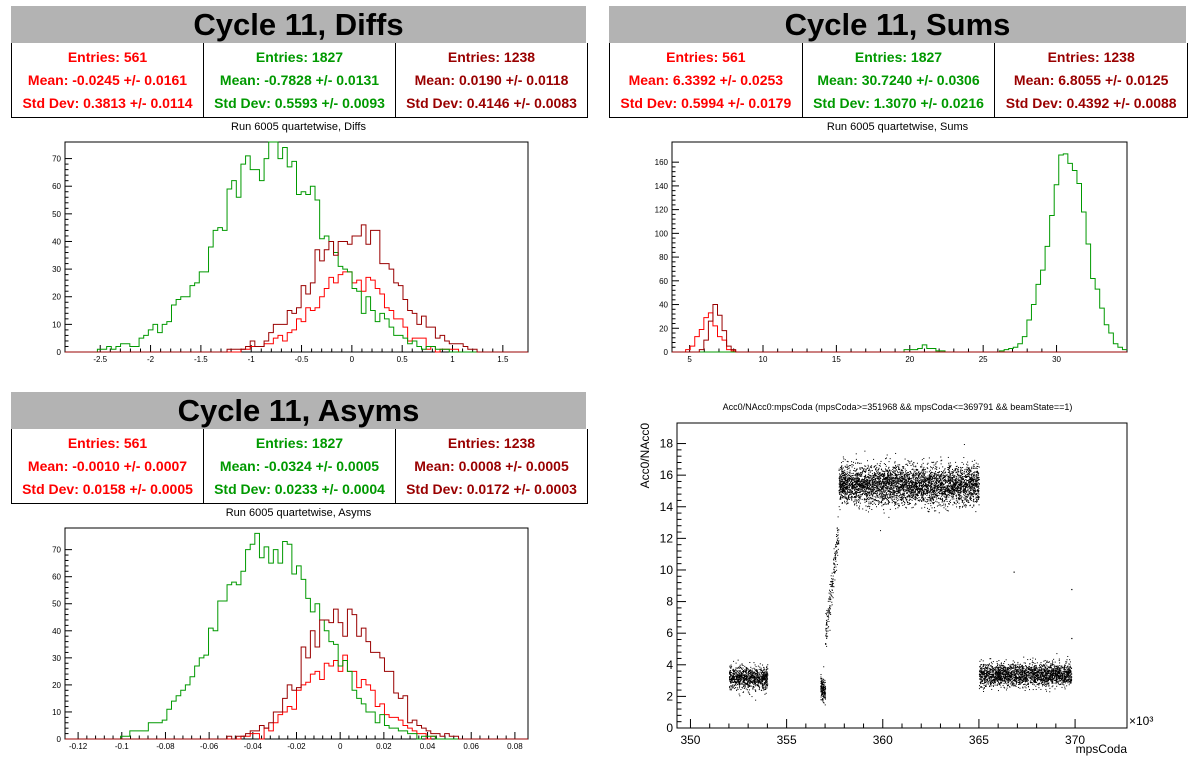 The image size is (1196, 772). I want to click on diffs-axes: -2.5 -2 -1.5 -1 -0.5 0 0.5 1 1.5 0 10 20 30 40 50 60 70, so click(290, 252).